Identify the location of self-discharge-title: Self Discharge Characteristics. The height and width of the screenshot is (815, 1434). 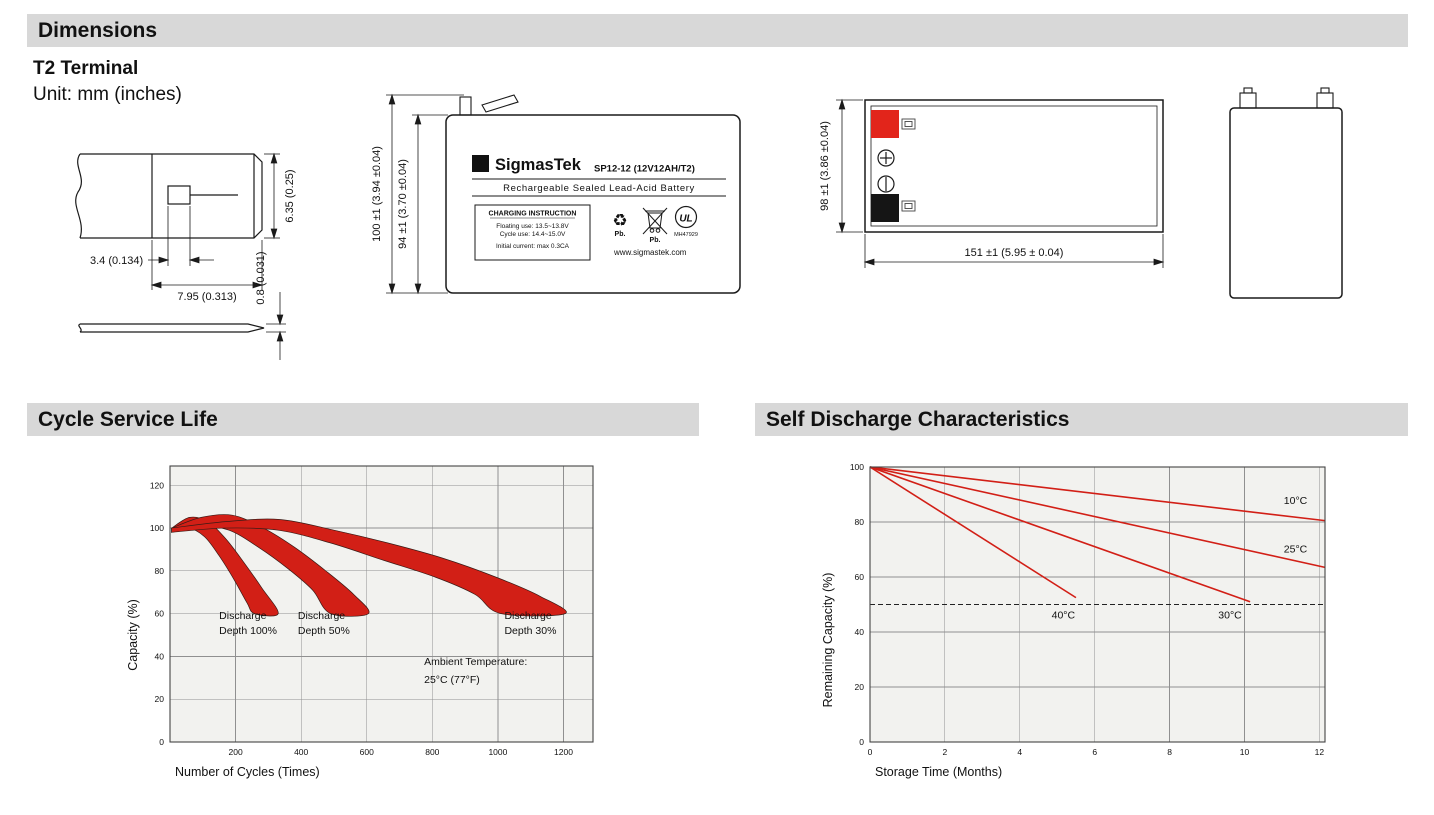
(918, 419).